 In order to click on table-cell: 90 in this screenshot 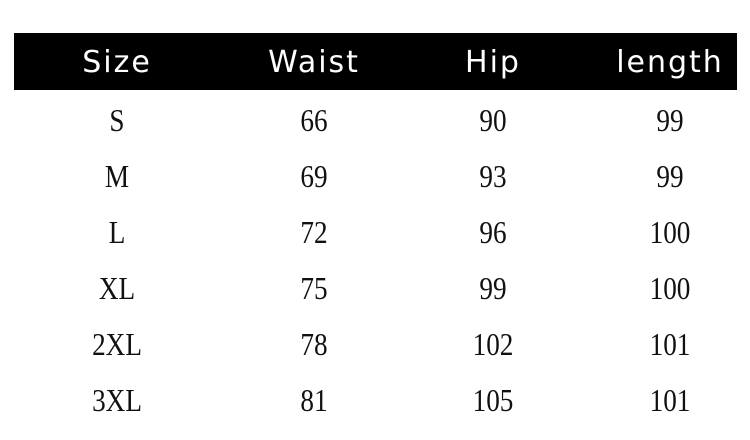, I will do `click(493, 120)`.